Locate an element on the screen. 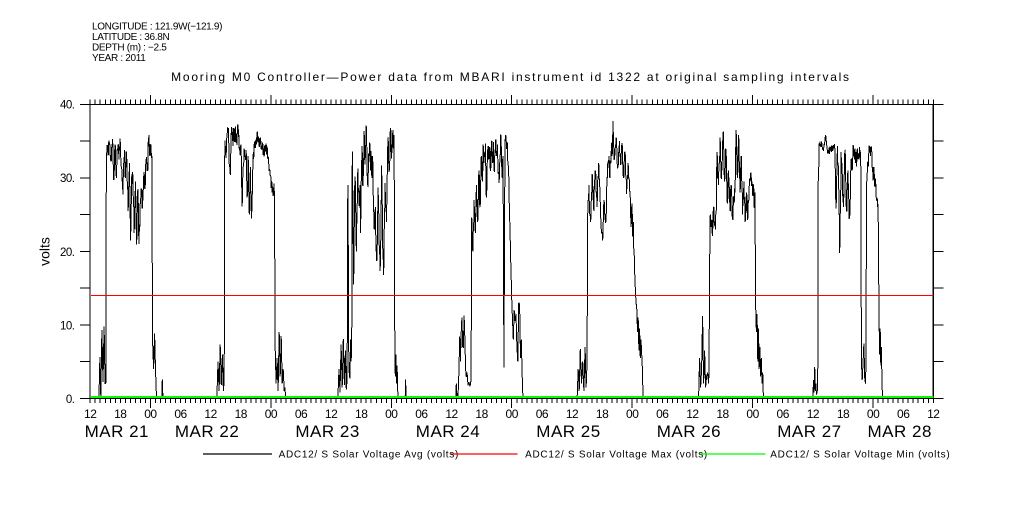 This screenshot has width=1009, height=509. svg-text: MAR 23 is located at coordinates (327, 431).